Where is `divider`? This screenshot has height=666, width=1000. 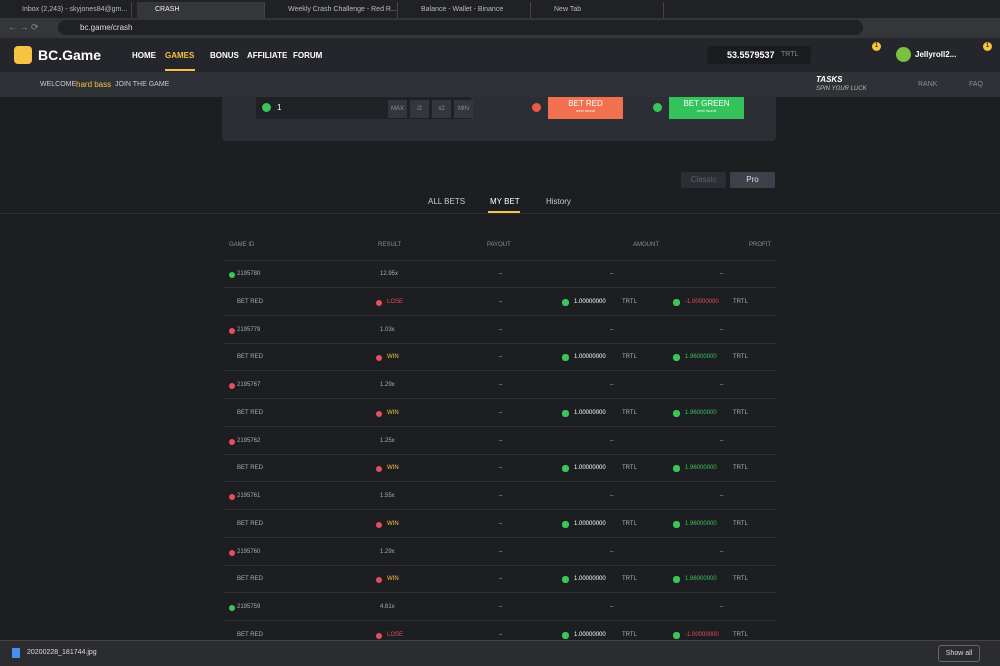
divider is located at coordinates (500, 213).